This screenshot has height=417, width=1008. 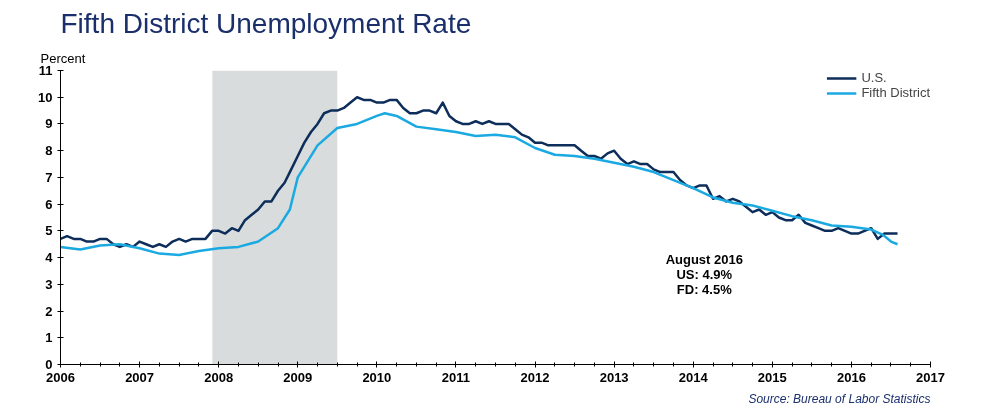 What do you see at coordinates (704, 290) in the screenshot?
I see `annotation: FD: 4.5%` at bounding box center [704, 290].